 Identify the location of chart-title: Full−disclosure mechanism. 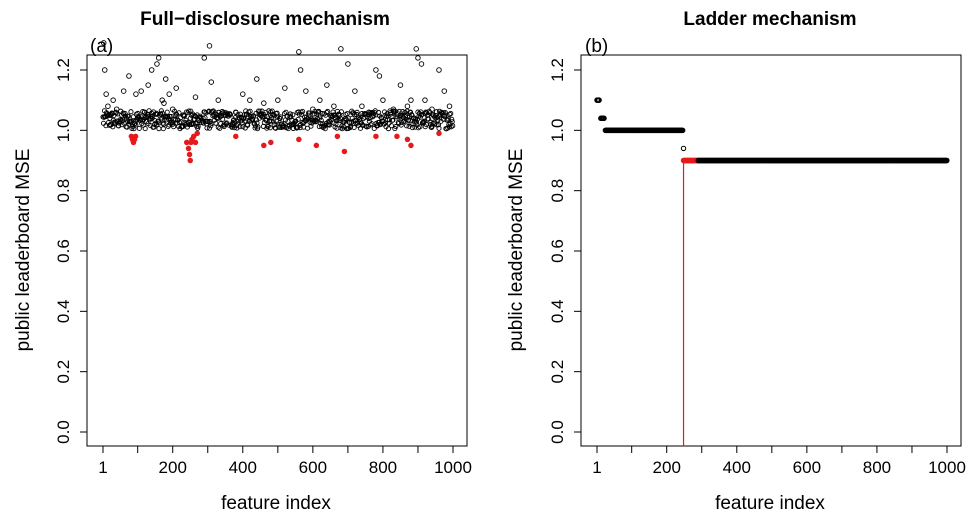
(265, 19).